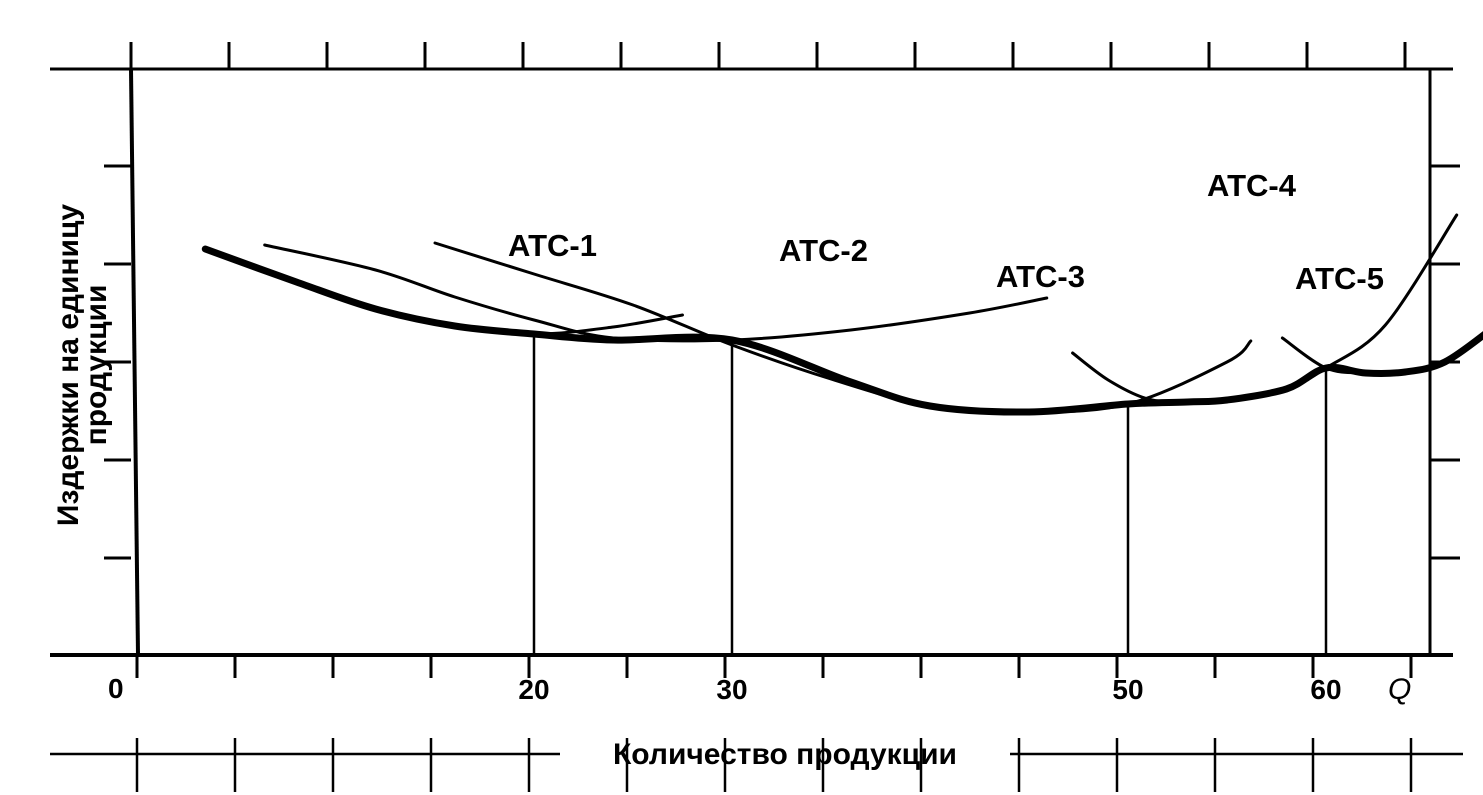 Image resolution: width=1483 pixels, height=795 pixels. Describe the element at coordinates (1381, 354) in the screenshot. I see `atc-5-curve` at that location.